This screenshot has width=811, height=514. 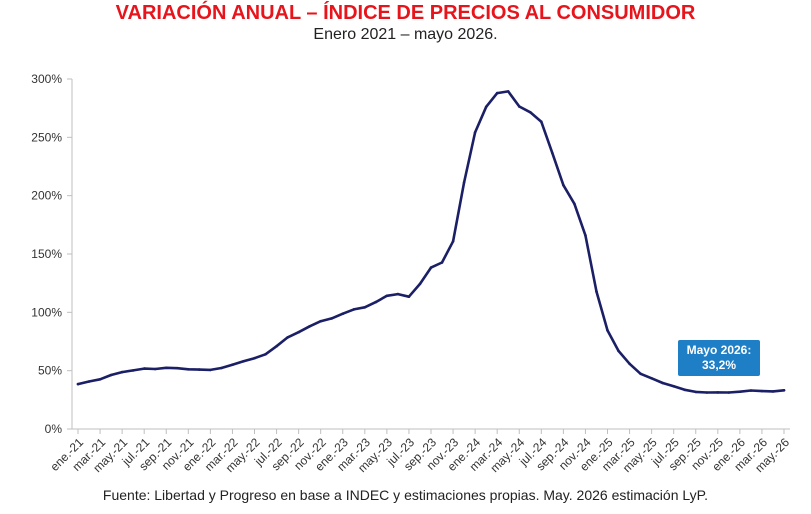 What do you see at coordinates (46, 137) in the screenshot?
I see `y-tick-label: 250%` at bounding box center [46, 137].